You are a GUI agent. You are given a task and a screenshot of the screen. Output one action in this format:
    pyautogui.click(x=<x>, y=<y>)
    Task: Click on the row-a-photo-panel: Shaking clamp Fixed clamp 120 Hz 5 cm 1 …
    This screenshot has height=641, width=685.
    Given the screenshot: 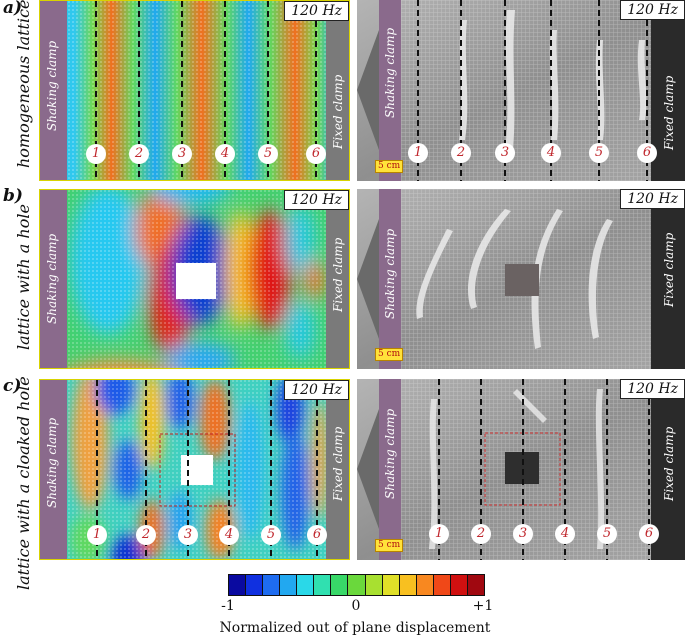 What is the action you would take?
    pyautogui.click(x=521, y=90)
    